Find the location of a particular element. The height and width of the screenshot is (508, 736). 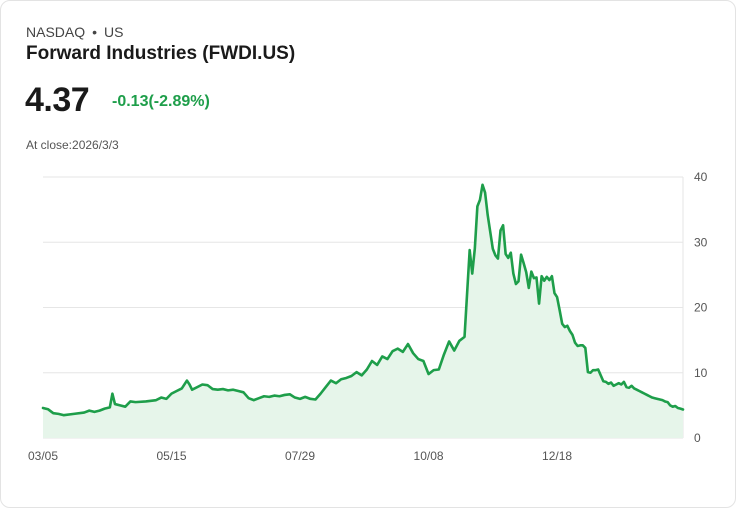

x-tick-label: 12/18 is located at coordinates (557, 456).